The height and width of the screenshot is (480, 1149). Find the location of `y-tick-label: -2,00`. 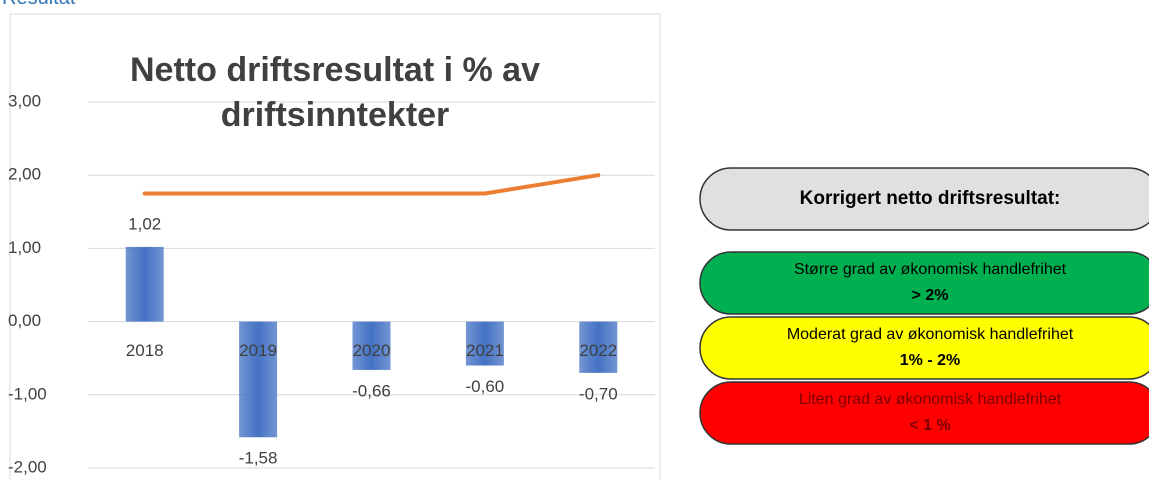

y-tick-label: -2,00 is located at coordinates (27, 466).